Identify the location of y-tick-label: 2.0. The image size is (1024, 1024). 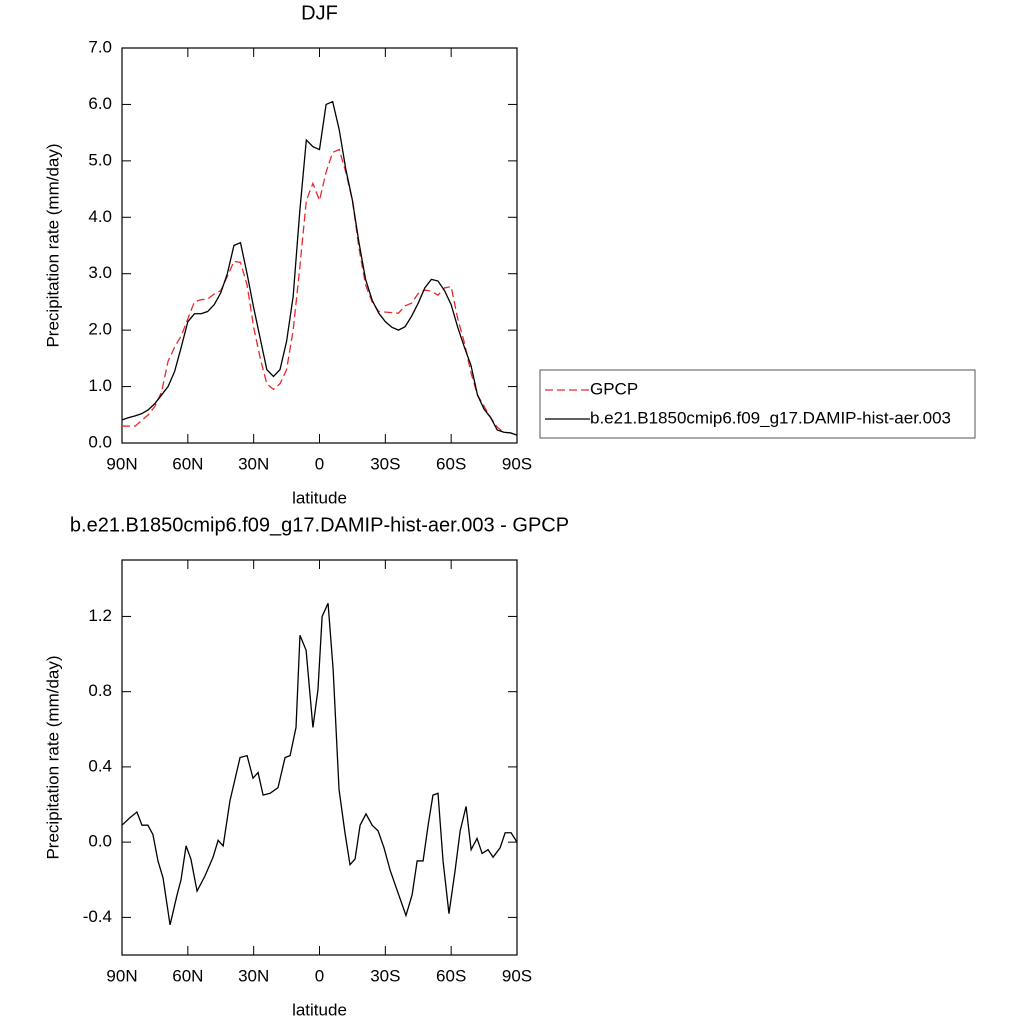
(100, 329).